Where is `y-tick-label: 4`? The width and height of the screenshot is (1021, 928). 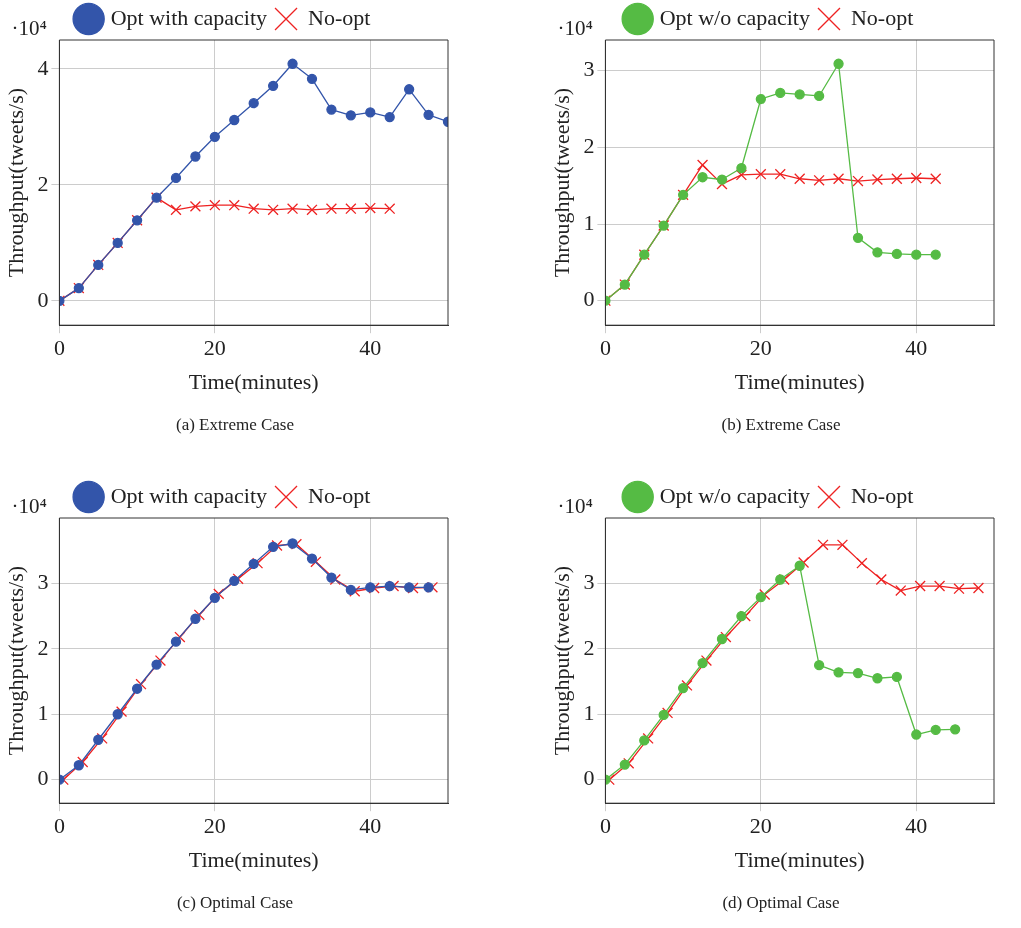 y-tick-label: 4 is located at coordinates (43, 67).